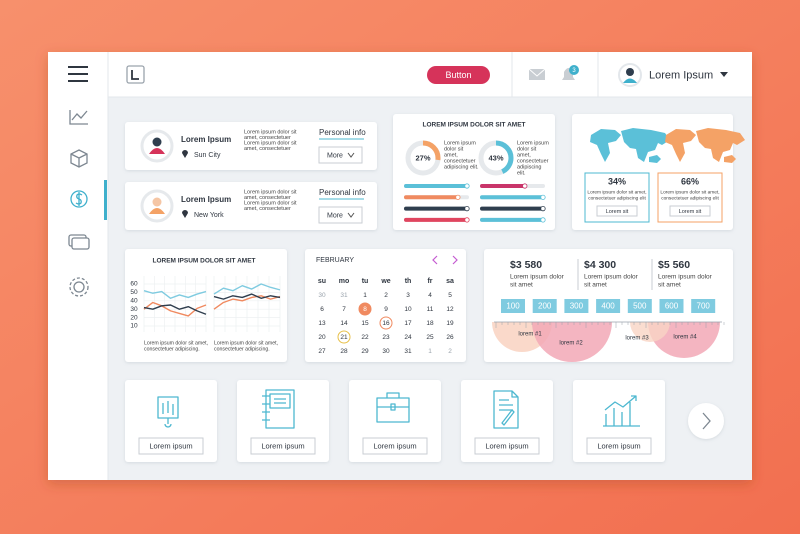 This screenshot has width=800, height=534. What do you see at coordinates (386, 337) in the screenshot?
I see `date-cell: 23` at bounding box center [386, 337].